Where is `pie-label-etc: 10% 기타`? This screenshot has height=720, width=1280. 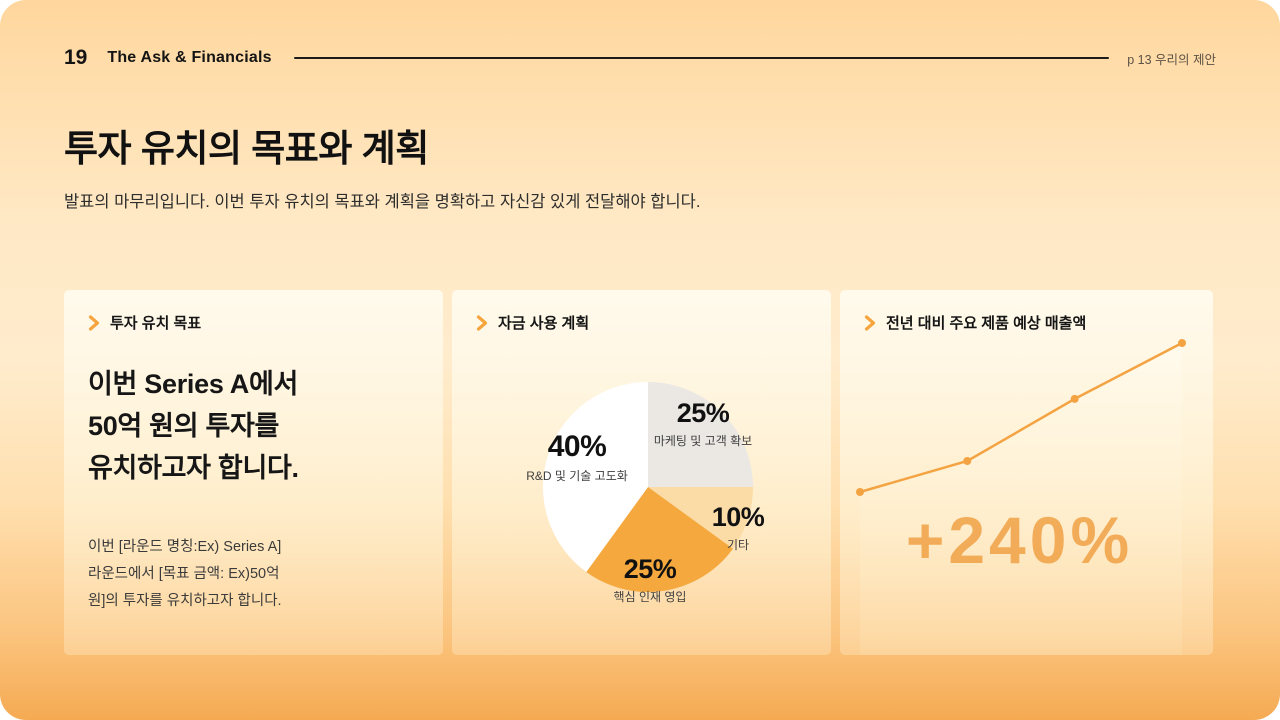
pie-label-etc: 10% 기타 is located at coordinates (738, 527).